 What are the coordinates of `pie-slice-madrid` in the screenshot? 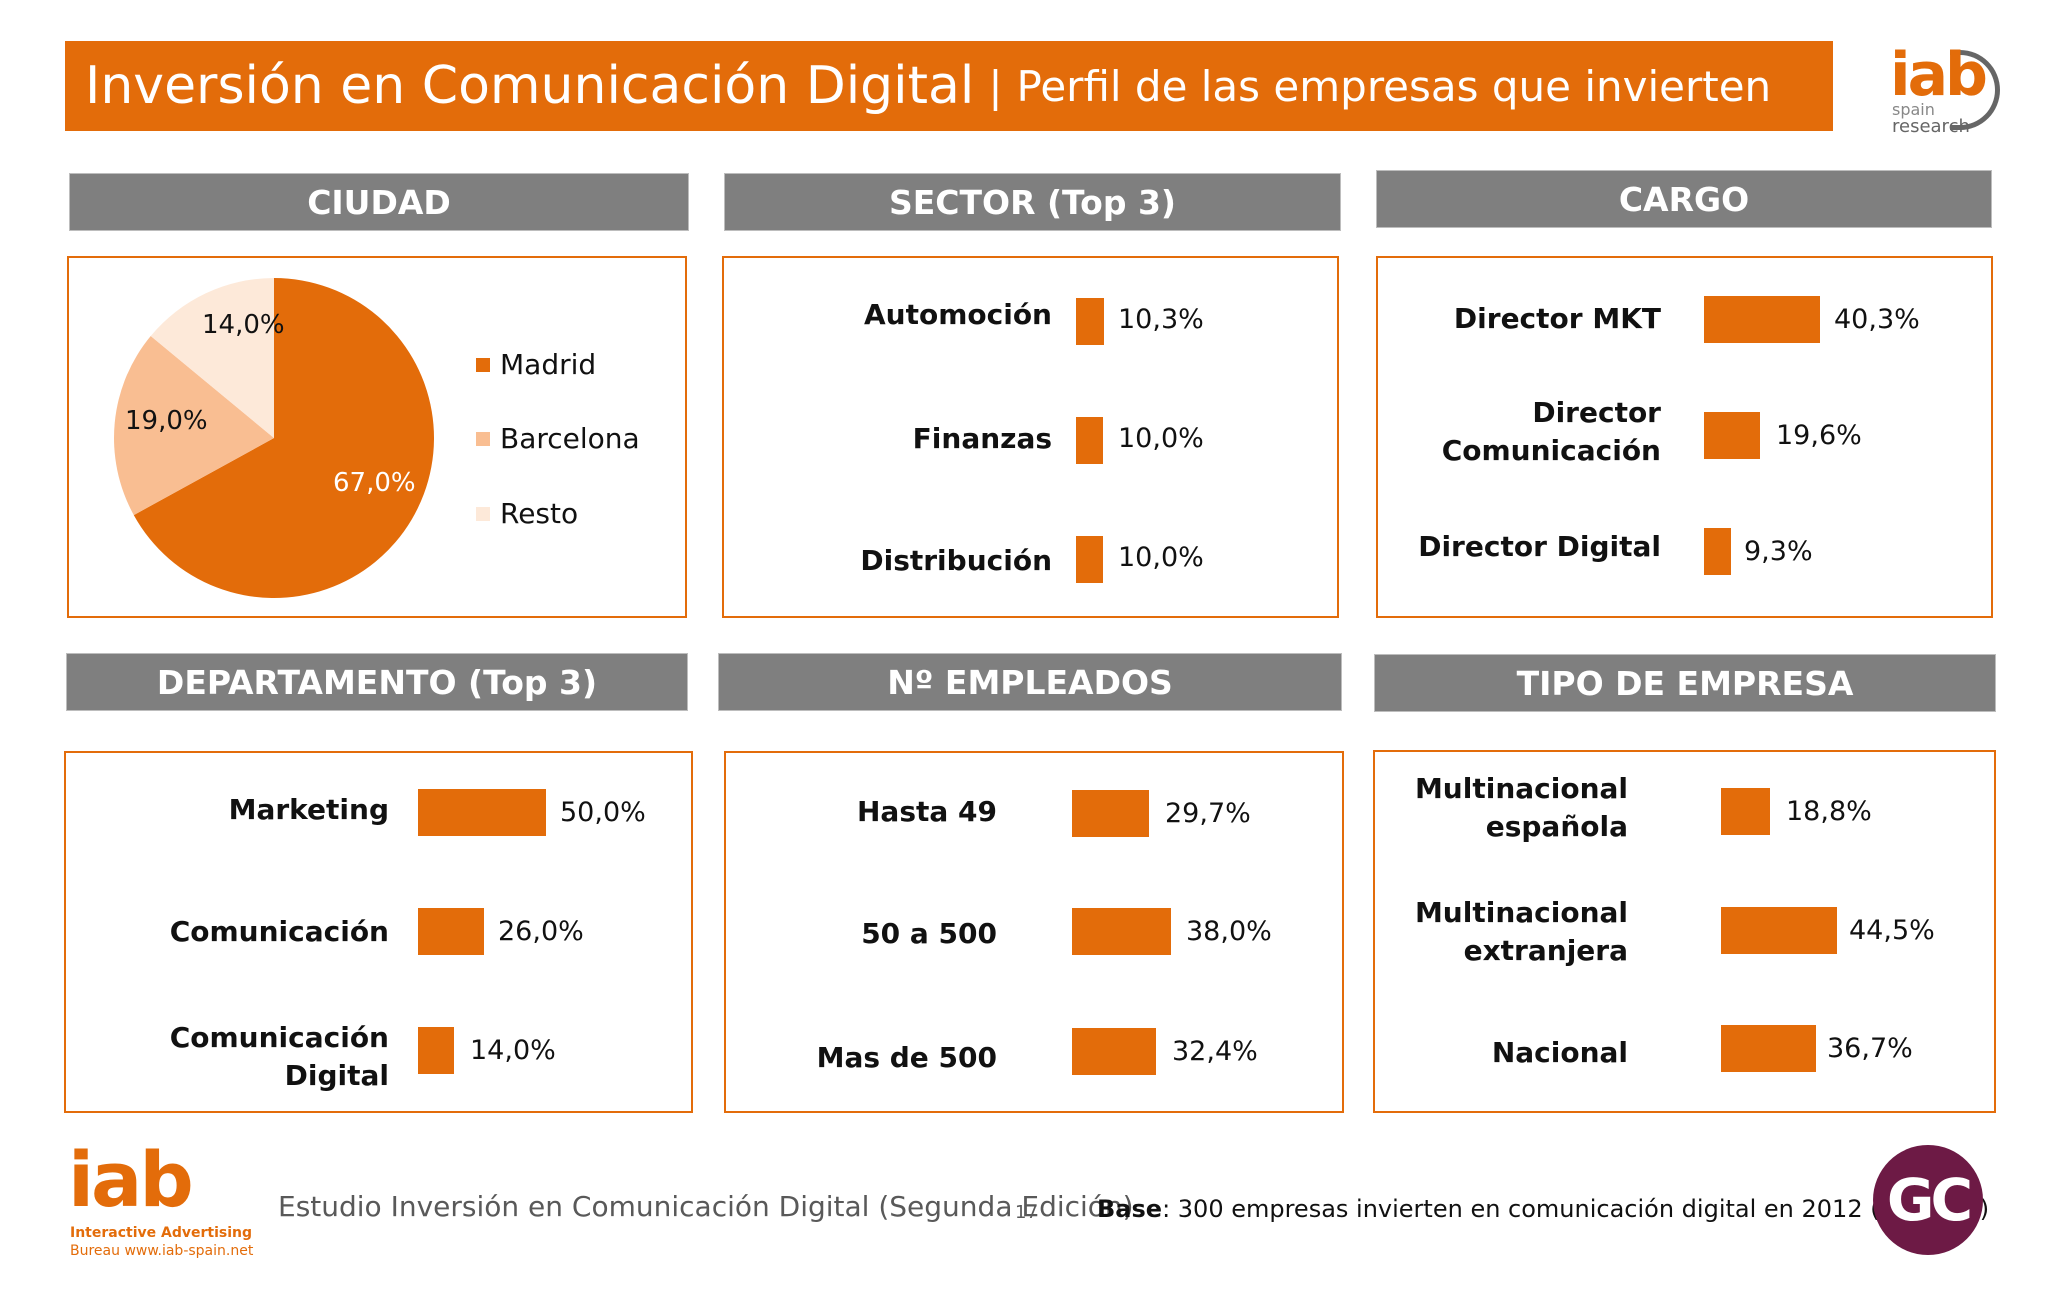 It's located at (283, 438).